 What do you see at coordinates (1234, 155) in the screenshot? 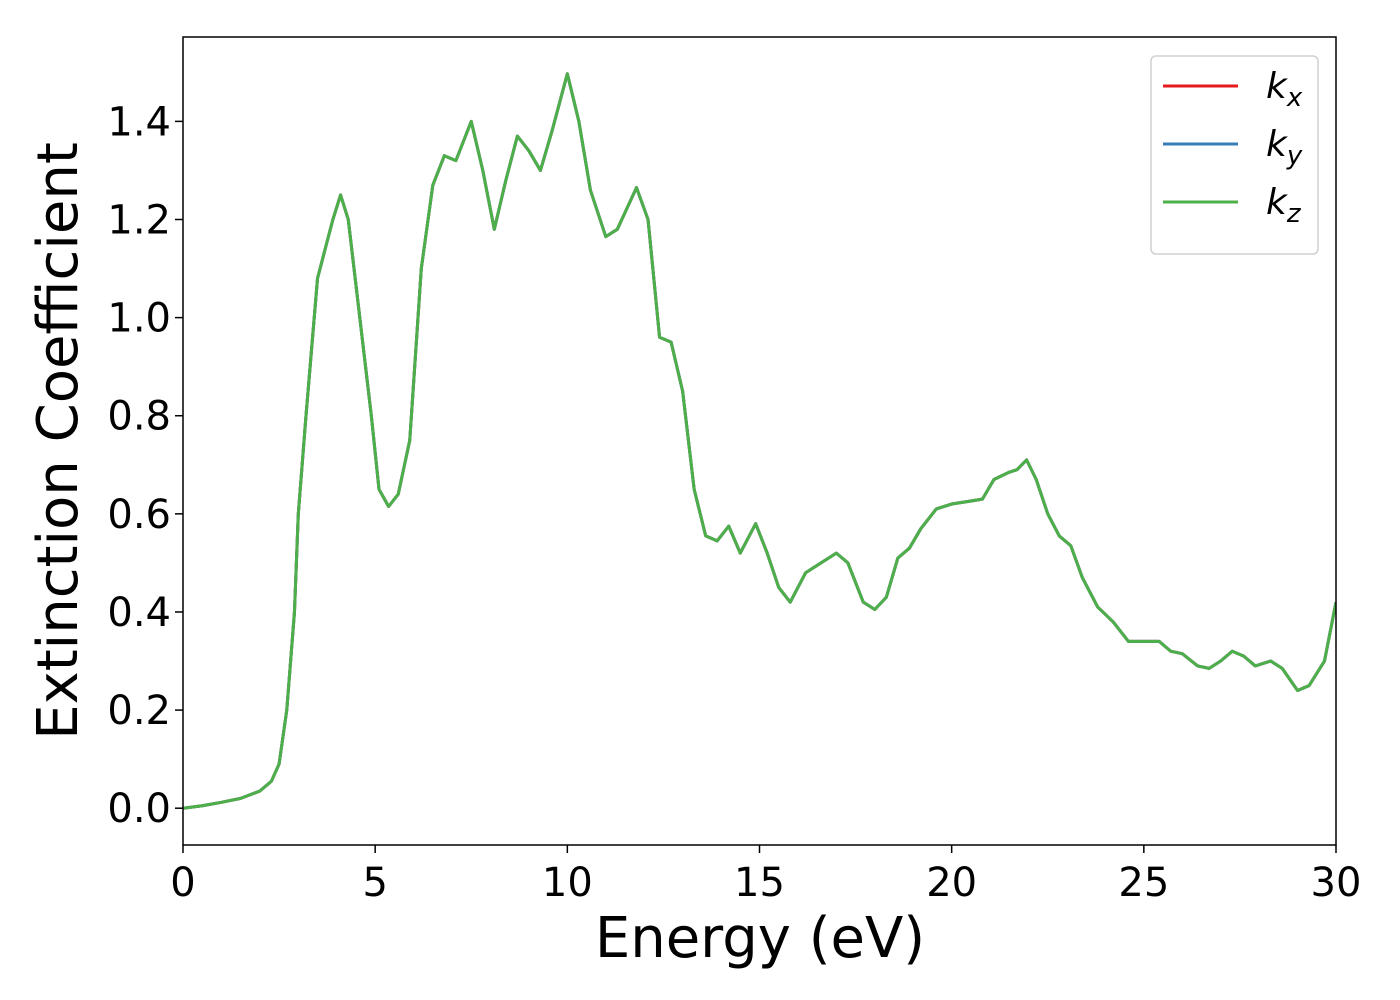
I see `legend-box` at bounding box center [1234, 155].